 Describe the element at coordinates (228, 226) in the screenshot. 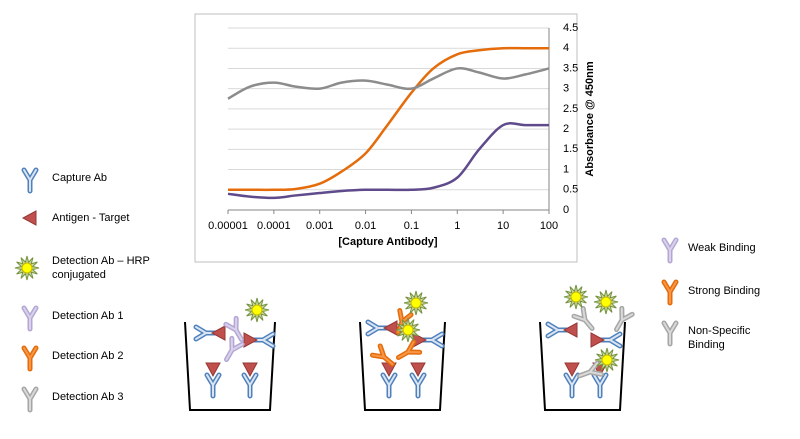

I see `x-tick-label: 0.00001` at that location.